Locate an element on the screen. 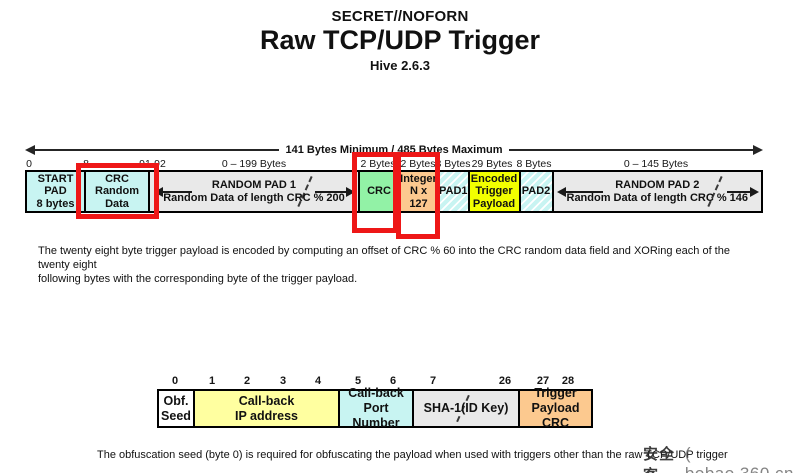 This screenshot has height=473, width=800. highlight-box-crc-random-data is located at coordinates (117, 191).